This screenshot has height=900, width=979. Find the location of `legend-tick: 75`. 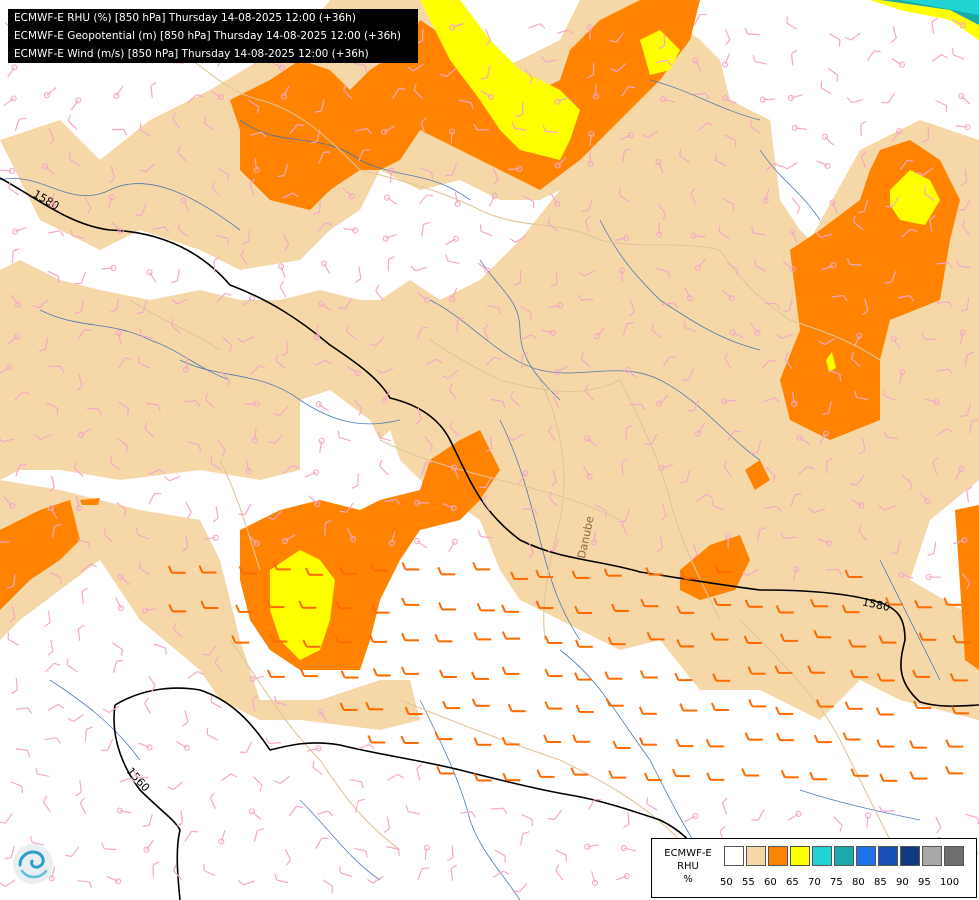

legend-tick: 75 is located at coordinates (836, 882).